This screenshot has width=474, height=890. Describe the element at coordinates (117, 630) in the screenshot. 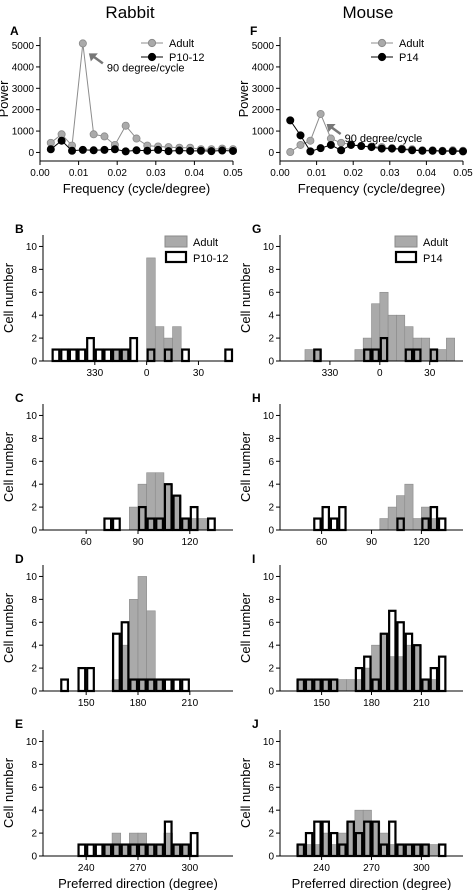

I see `panel-d: 0 2 4 6 8 10 150 180 210 D Cell number` at that location.